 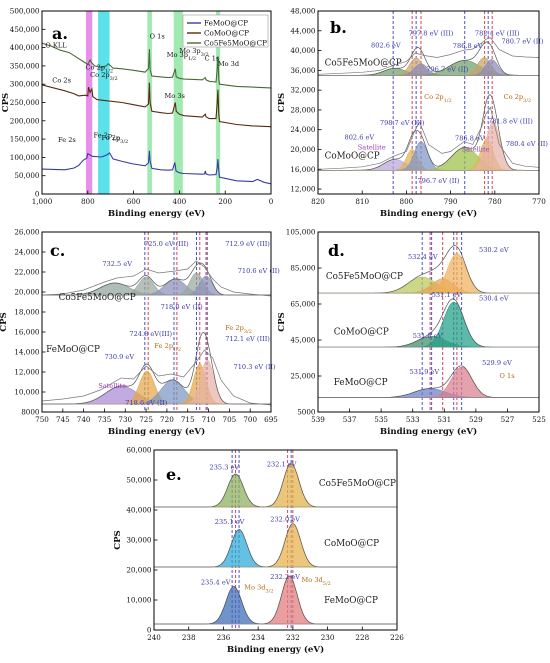 What do you see at coordinates (88, 201) in the screenshot?
I see `x-tick-label-1: 800` at bounding box center [88, 201].